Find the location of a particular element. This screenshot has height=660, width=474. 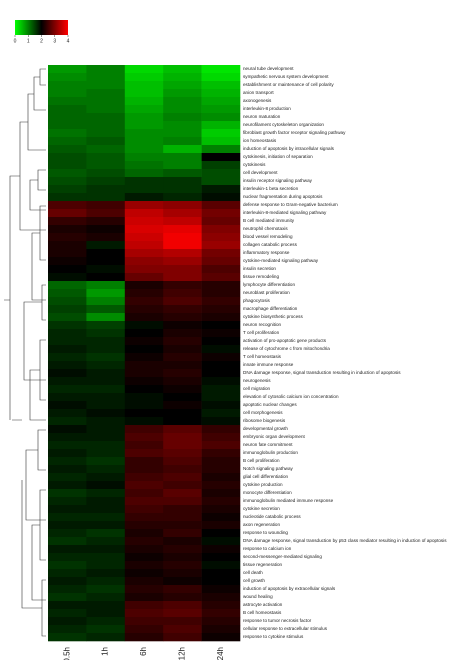

row-label: neuroblast proliferation is located at coordinates (266, 292).